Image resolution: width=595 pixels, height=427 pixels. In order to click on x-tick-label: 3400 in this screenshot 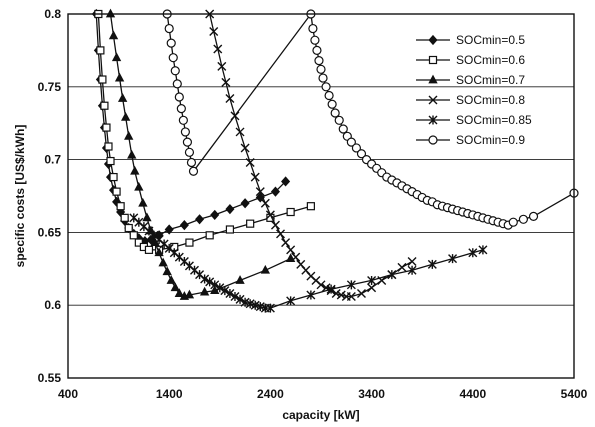, I will do `click(371, 394)`.